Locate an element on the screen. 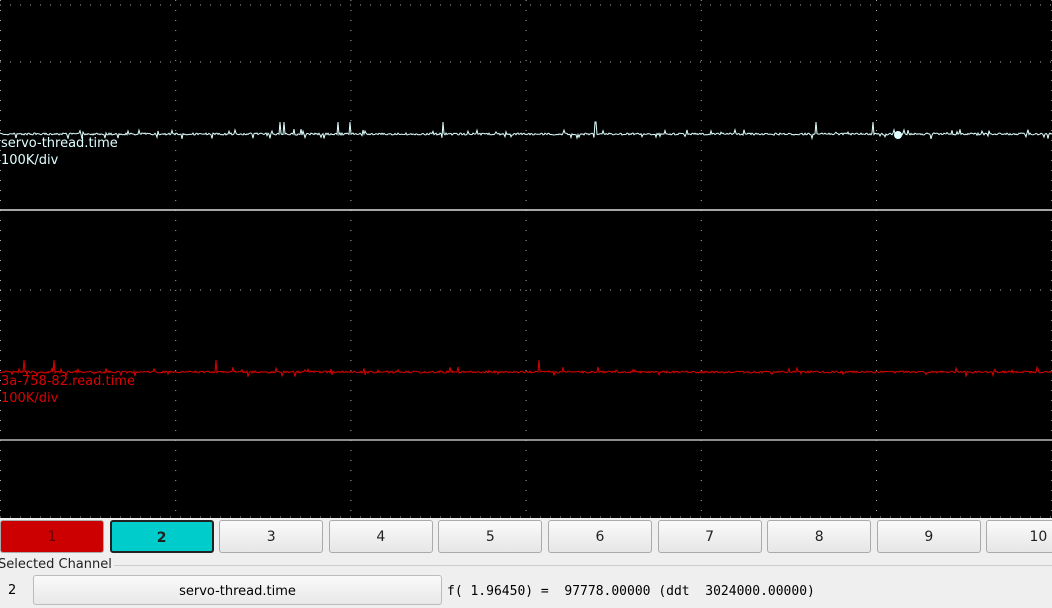  channel-buttons: 1 2 3 4 5 6 7 8 9 10 is located at coordinates (526, 537).